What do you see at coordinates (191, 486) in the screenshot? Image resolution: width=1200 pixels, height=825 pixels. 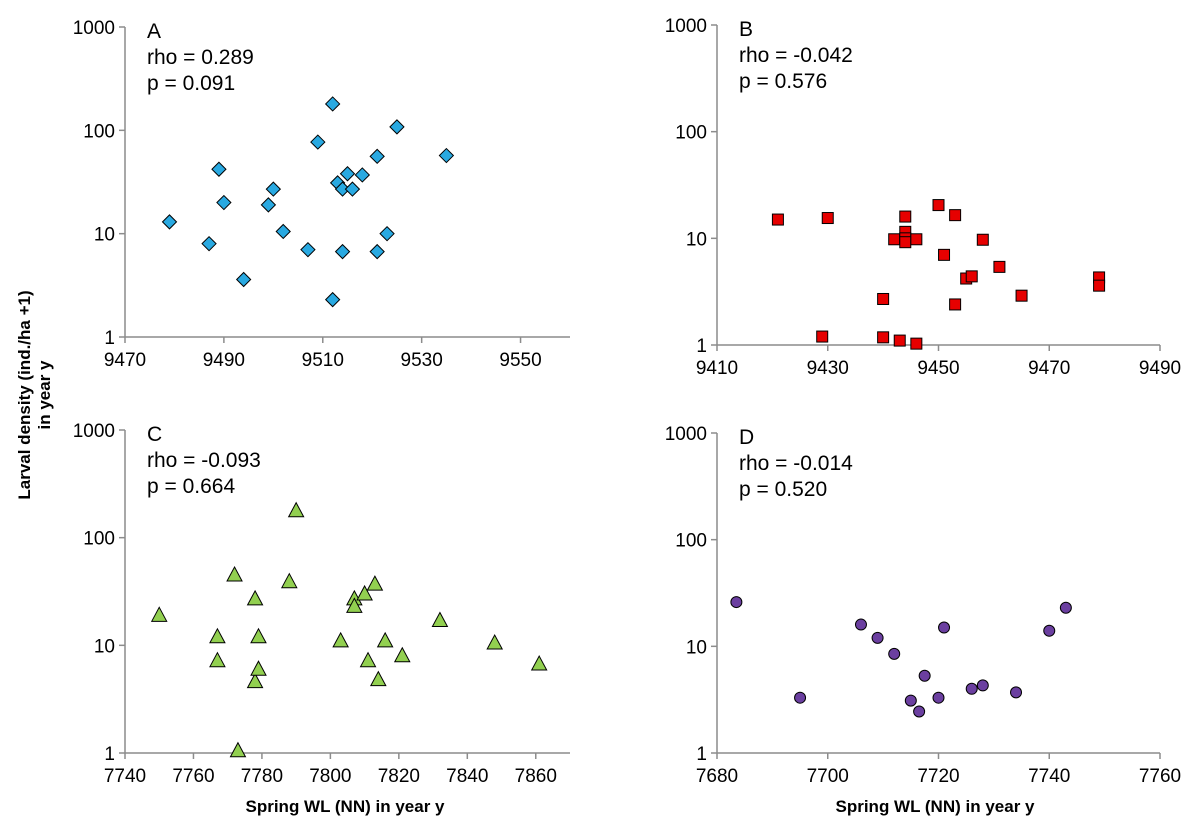 I see `p-annotation: p = 0.664` at bounding box center [191, 486].